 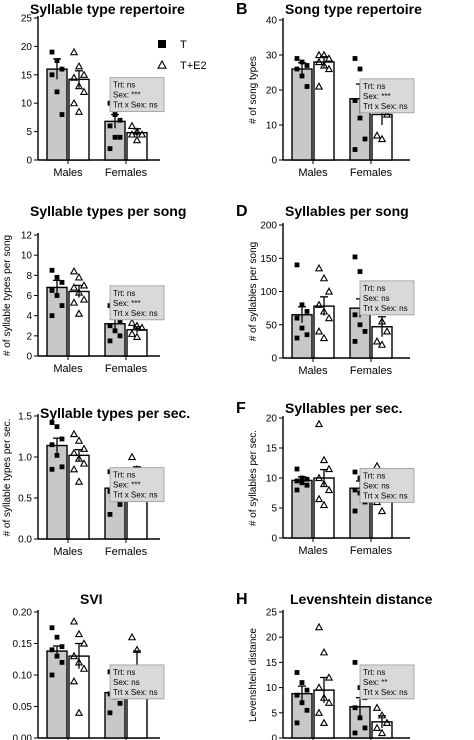 I want to click on panel-letter: F, so click(x=241, y=408).